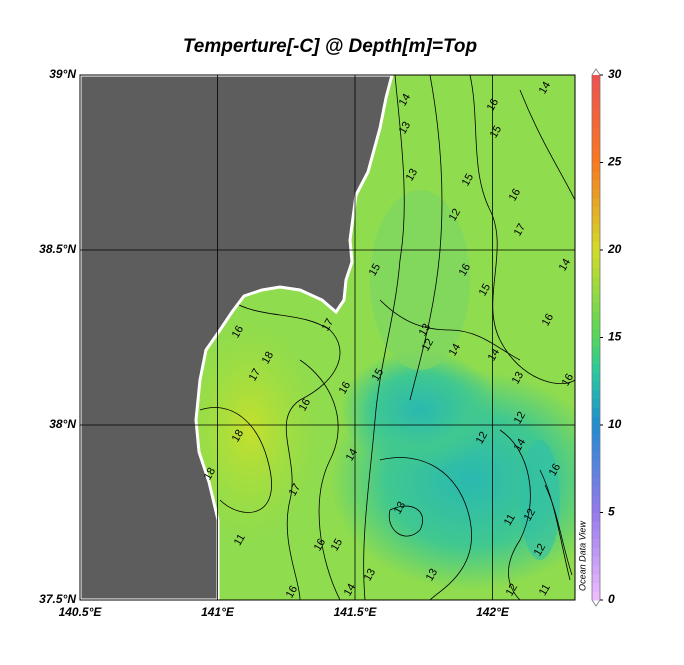 This screenshot has height=665, width=684. I want to click on contour-label: 11, so click(510, 520).